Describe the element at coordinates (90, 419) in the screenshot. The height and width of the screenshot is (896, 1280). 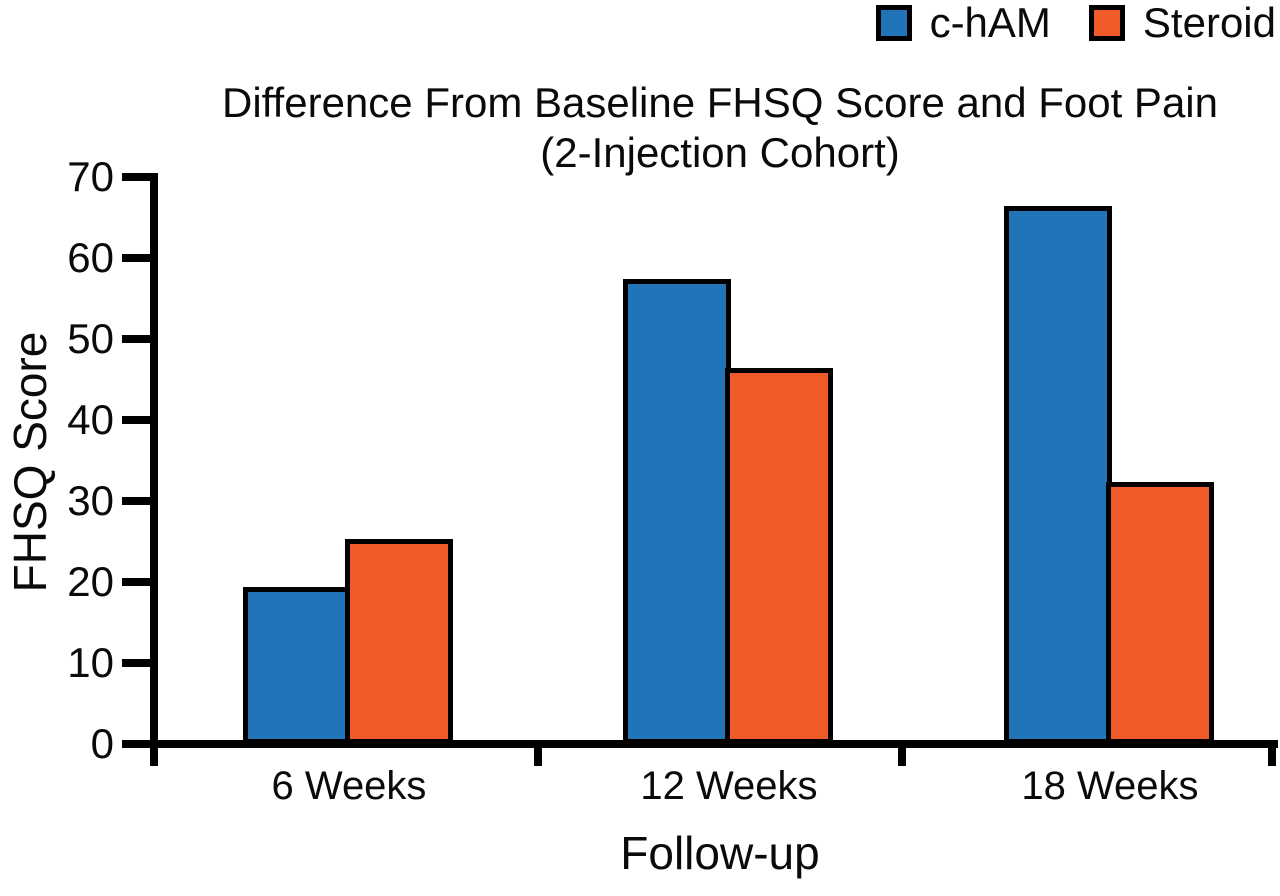
I see `y-tick-label: 40` at that location.